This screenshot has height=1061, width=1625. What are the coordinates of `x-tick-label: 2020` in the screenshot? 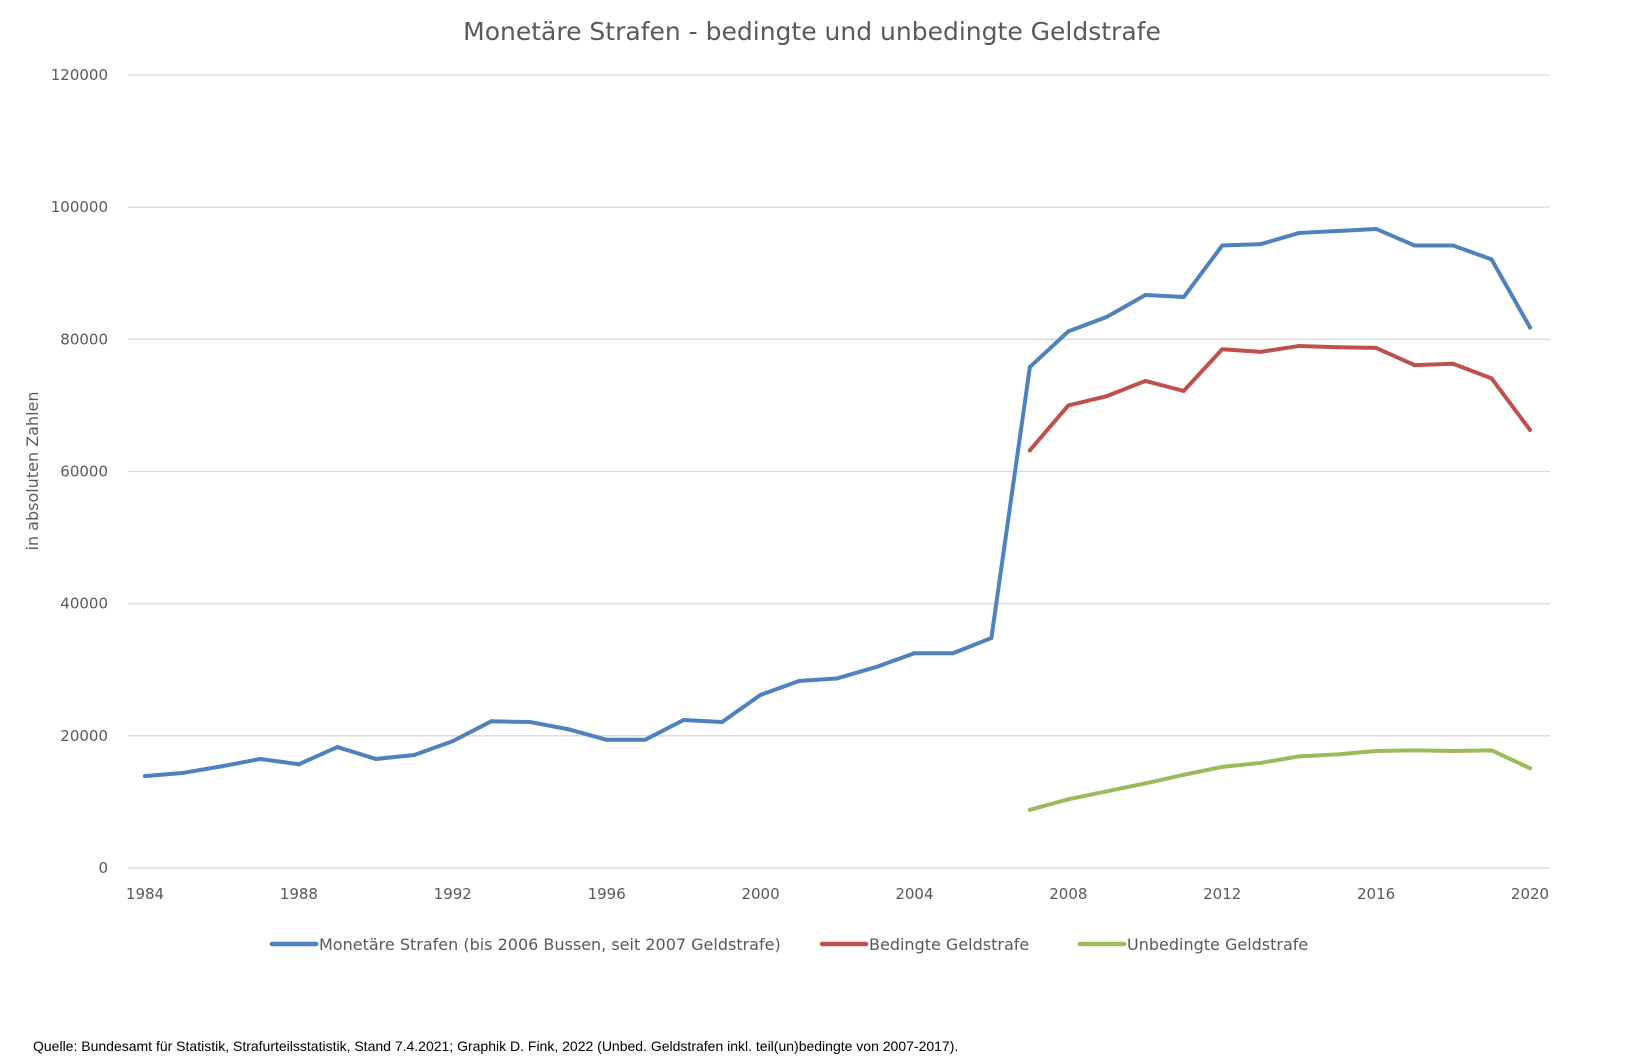 It's located at (1530, 894).